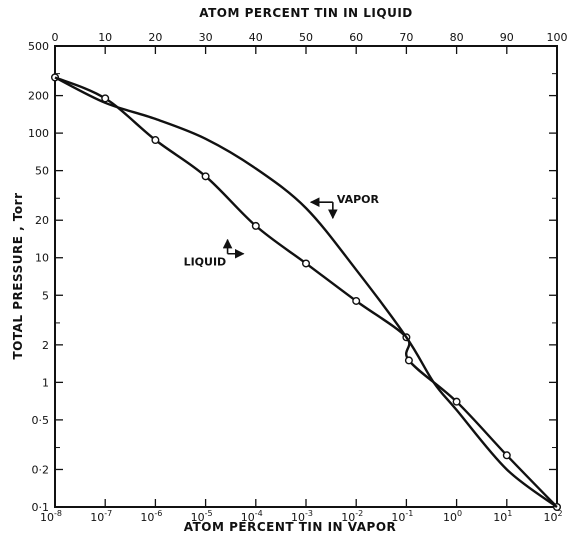 The width and height of the screenshot is (570, 536). What do you see at coordinates (41, 469) in the screenshot?
I see `y-tick-label: 0·2` at bounding box center [41, 469].